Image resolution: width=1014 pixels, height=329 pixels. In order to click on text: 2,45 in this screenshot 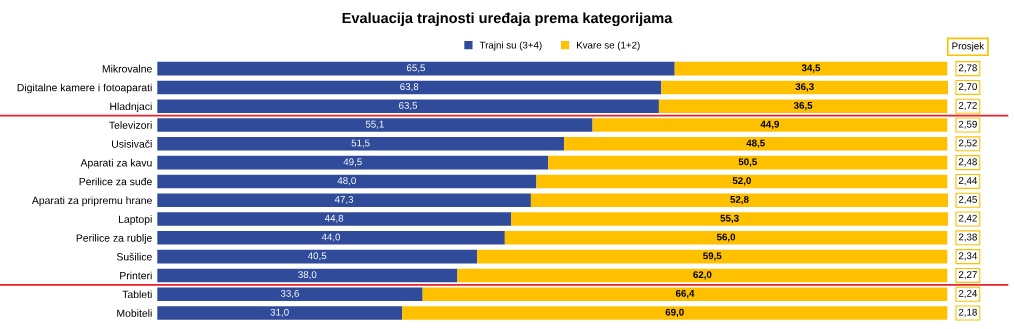, I will do `click(967, 199)`.